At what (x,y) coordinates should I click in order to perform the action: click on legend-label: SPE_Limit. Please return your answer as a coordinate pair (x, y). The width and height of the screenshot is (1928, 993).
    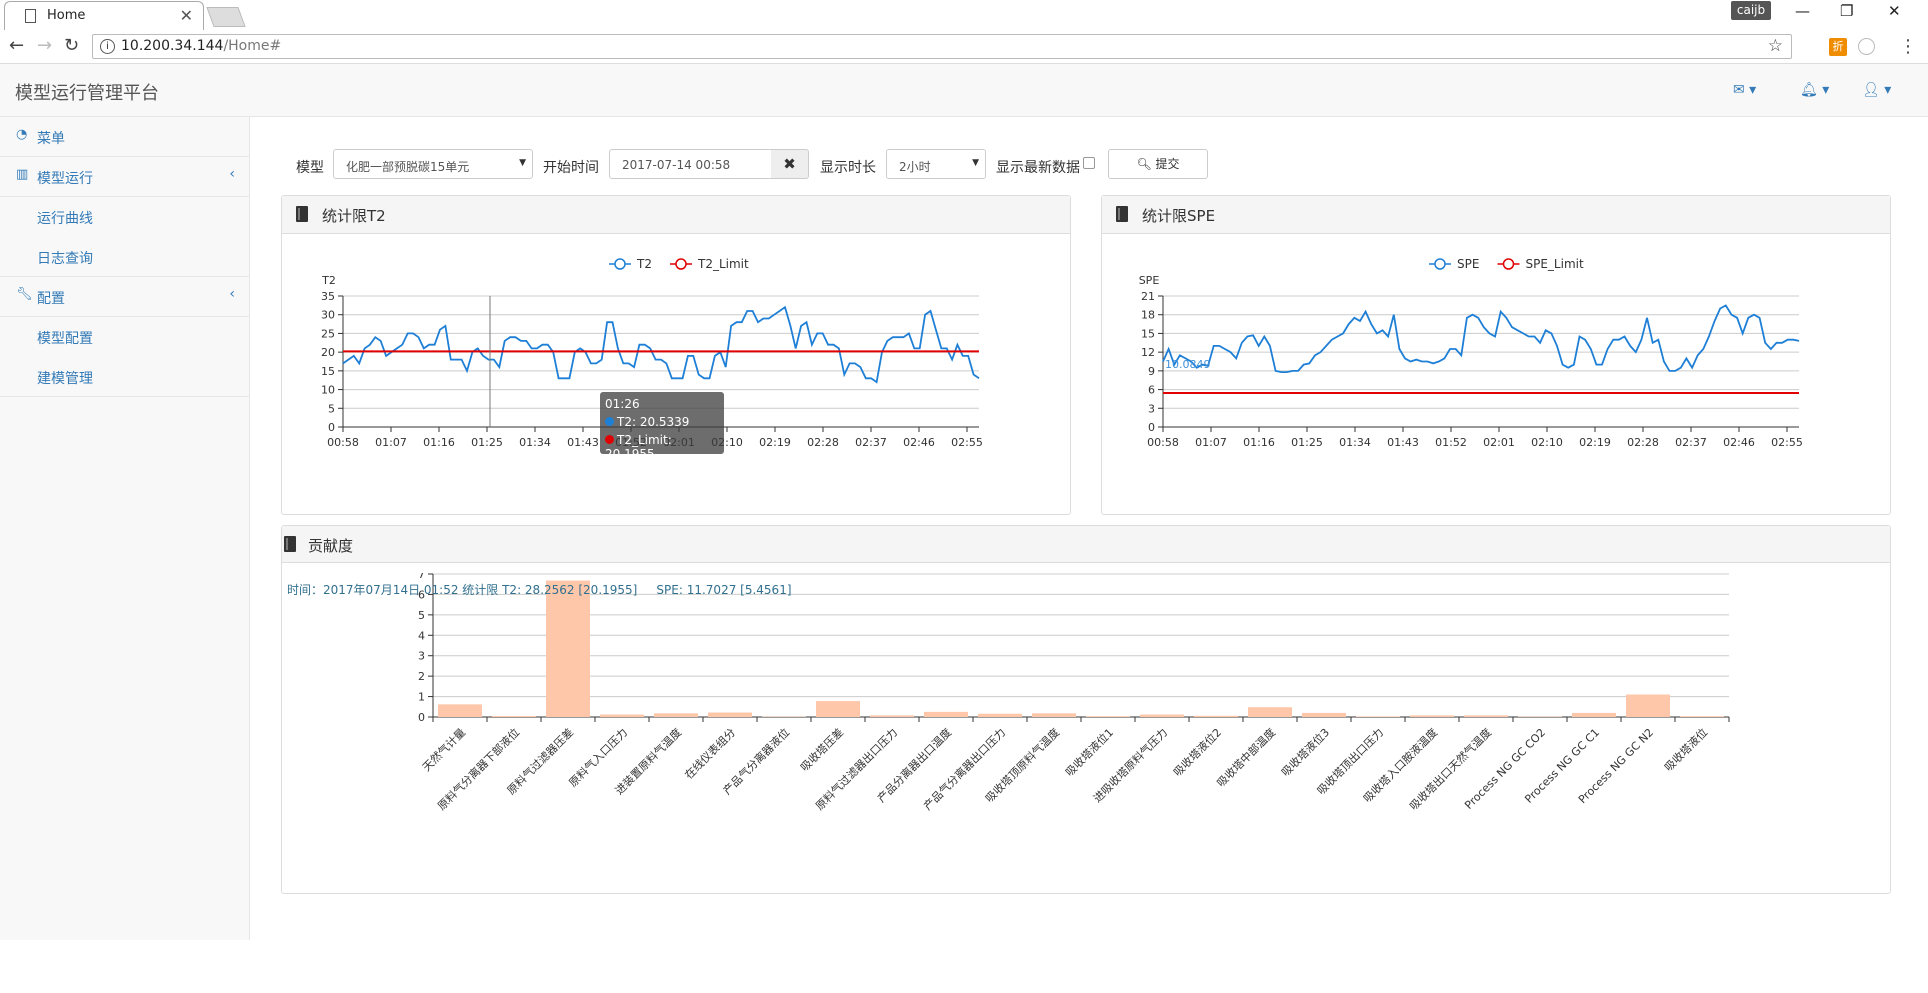
    Looking at the image, I should click on (1555, 264).